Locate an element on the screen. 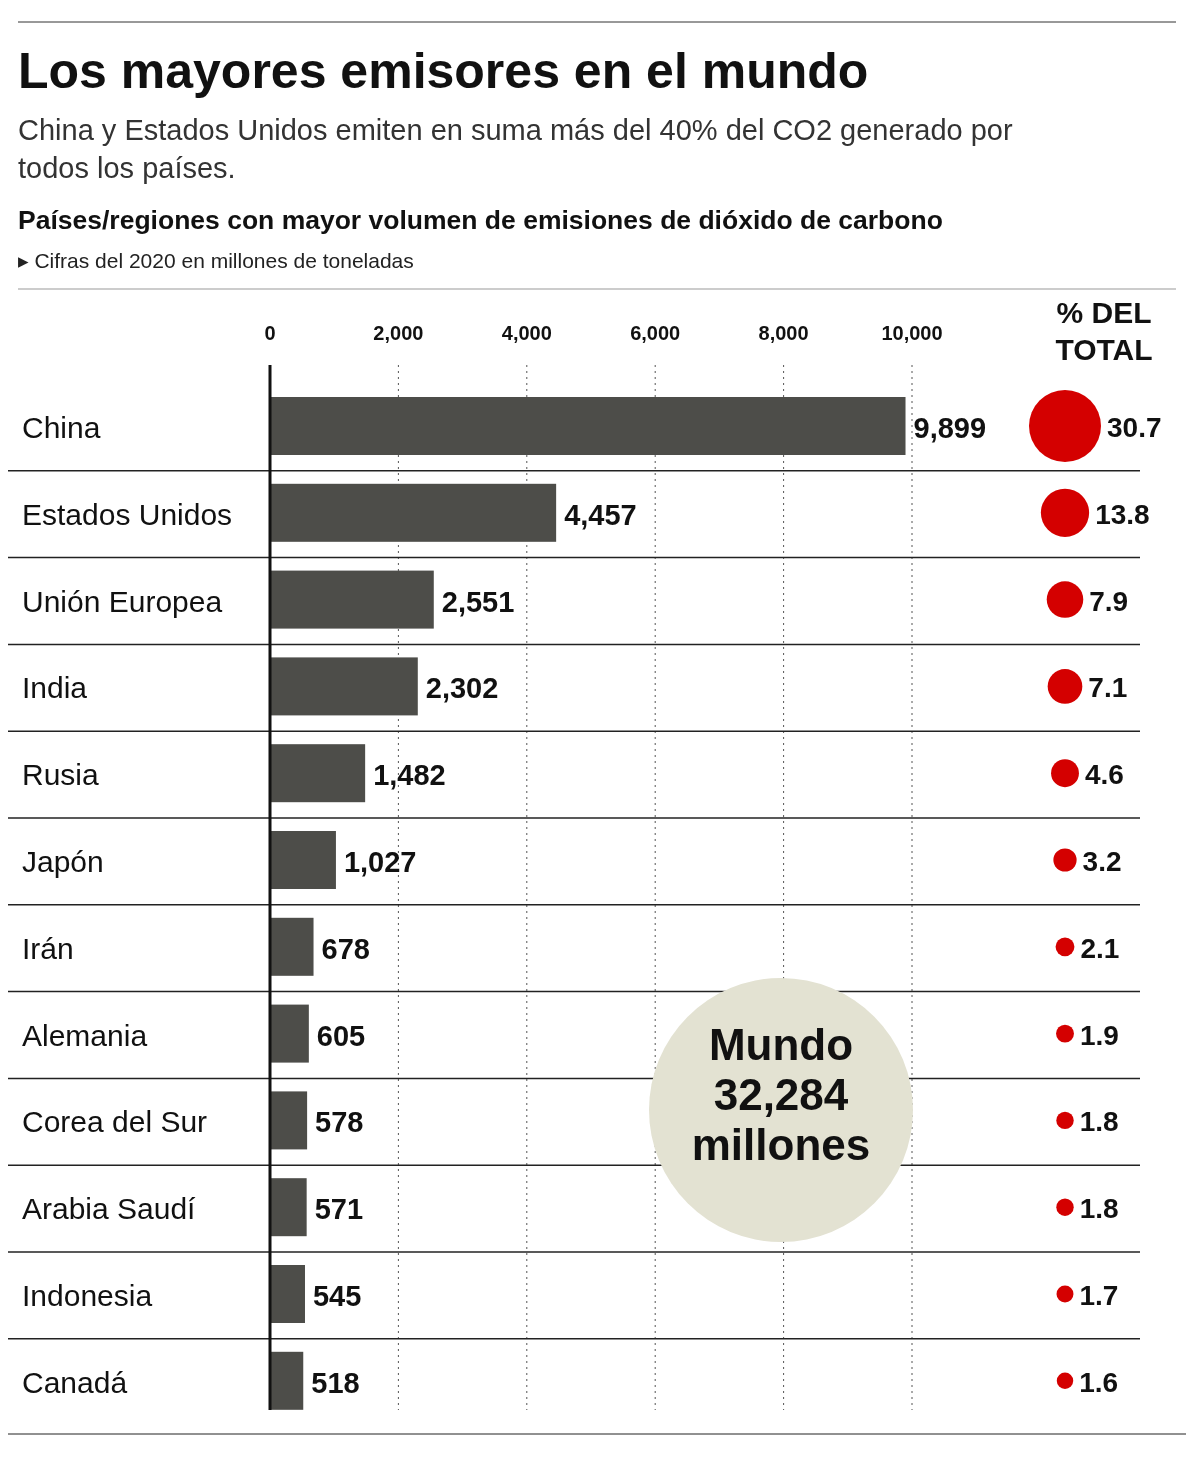 This screenshot has height=1470, width=1194. x-tick-label: 4,000 is located at coordinates (526, 333).